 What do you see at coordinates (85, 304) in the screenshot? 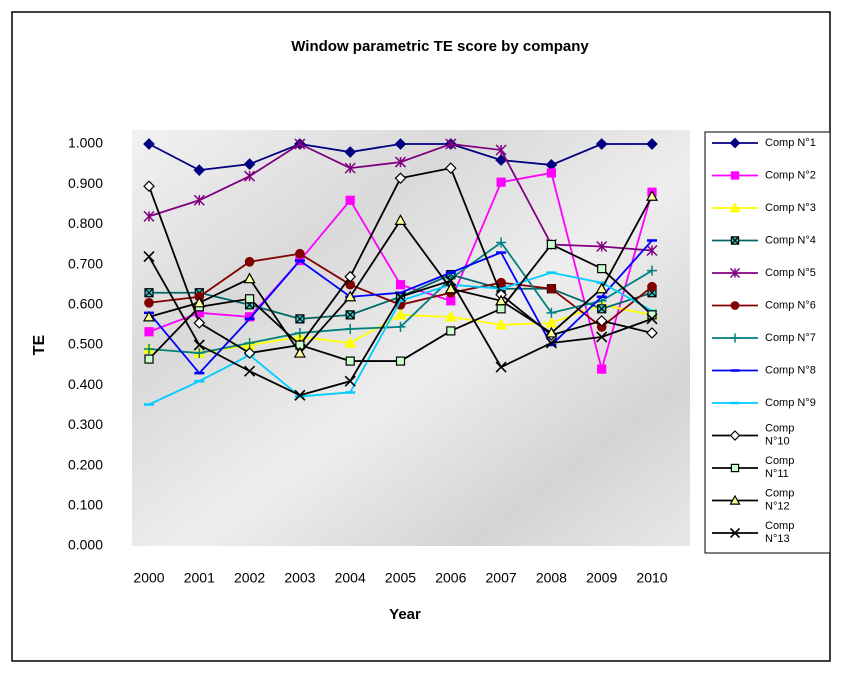
I see `y-tick-label: 0.600` at bounding box center [85, 304].